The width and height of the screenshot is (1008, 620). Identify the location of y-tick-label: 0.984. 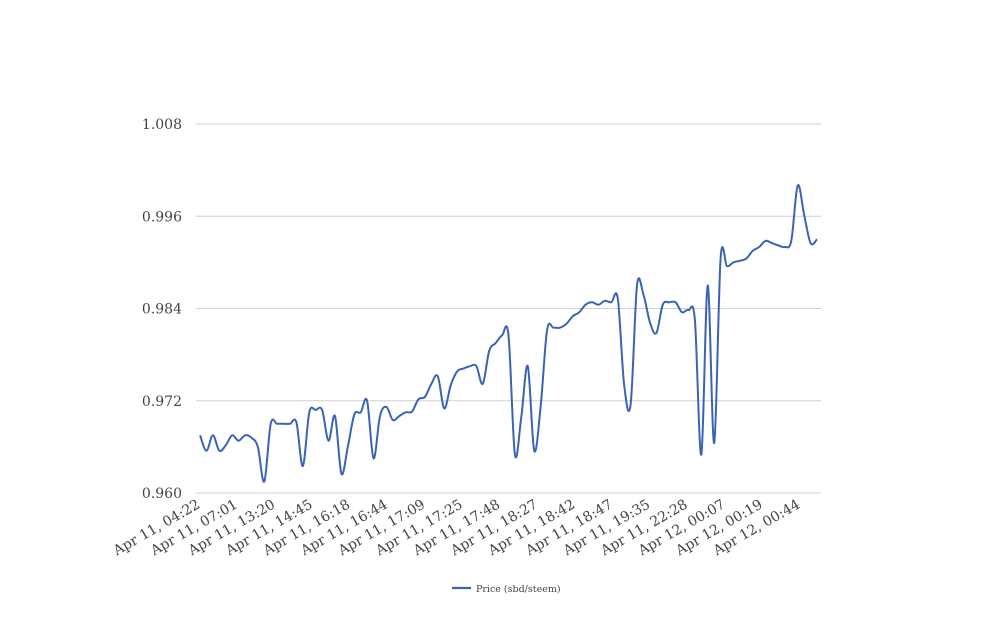
(162, 310).